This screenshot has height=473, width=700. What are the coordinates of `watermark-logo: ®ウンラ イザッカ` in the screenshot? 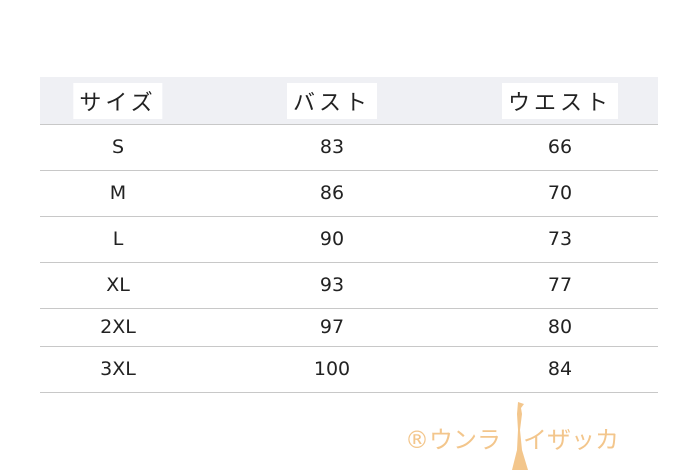 It's located at (512, 437).